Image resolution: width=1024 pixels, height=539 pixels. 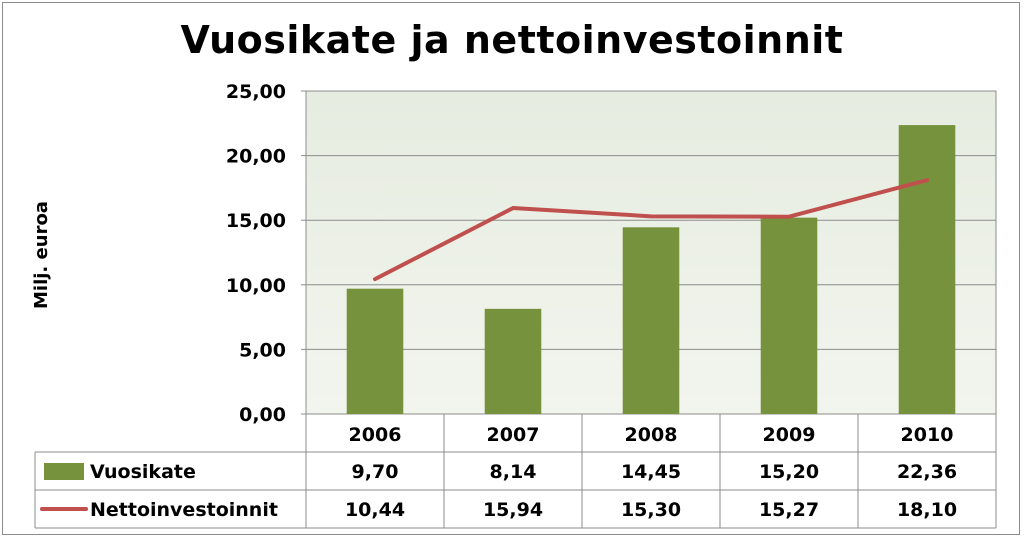 What do you see at coordinates (651, 510) in the screenshot?
I see `data-label-nettoinvestoinnit-2008: 15,30` at bounding box center [651, 510].